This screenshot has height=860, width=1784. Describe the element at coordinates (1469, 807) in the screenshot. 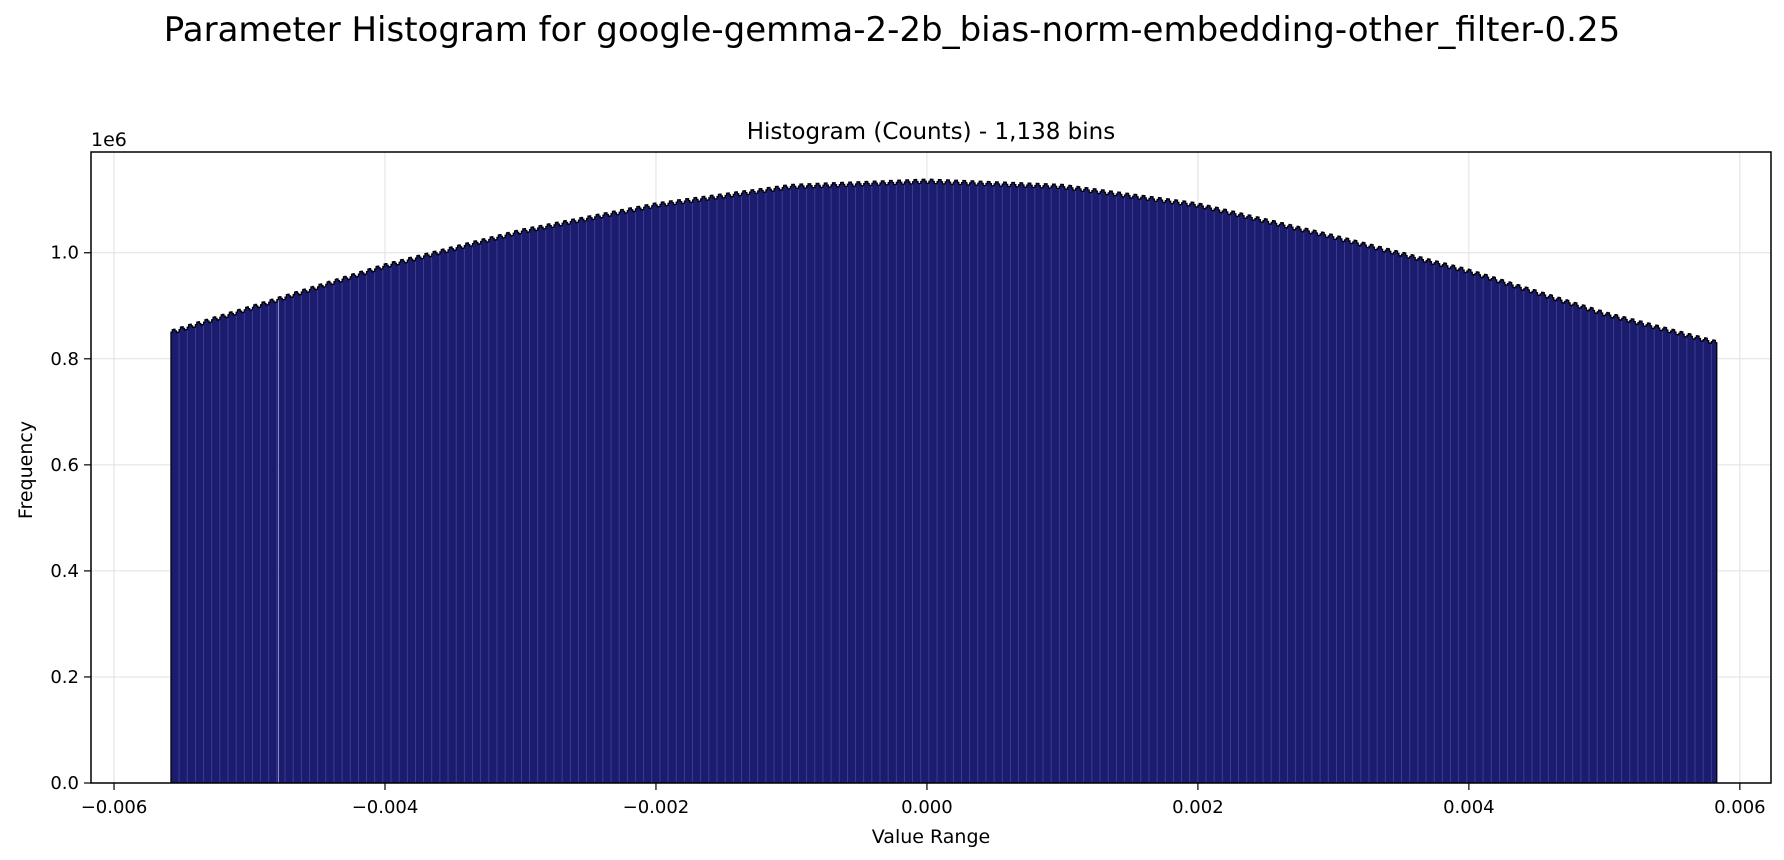

I see `x-tick-label: 0.004` at that location.